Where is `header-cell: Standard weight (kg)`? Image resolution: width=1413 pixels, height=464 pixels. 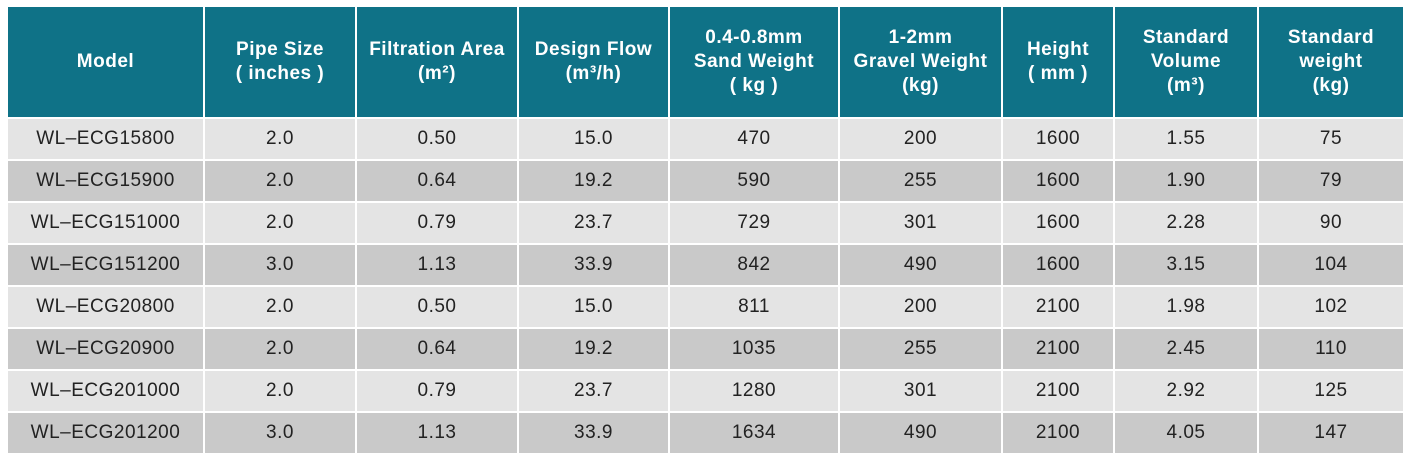
header-cell: Standard weight (kg) is located at coordinates (1331, 62).